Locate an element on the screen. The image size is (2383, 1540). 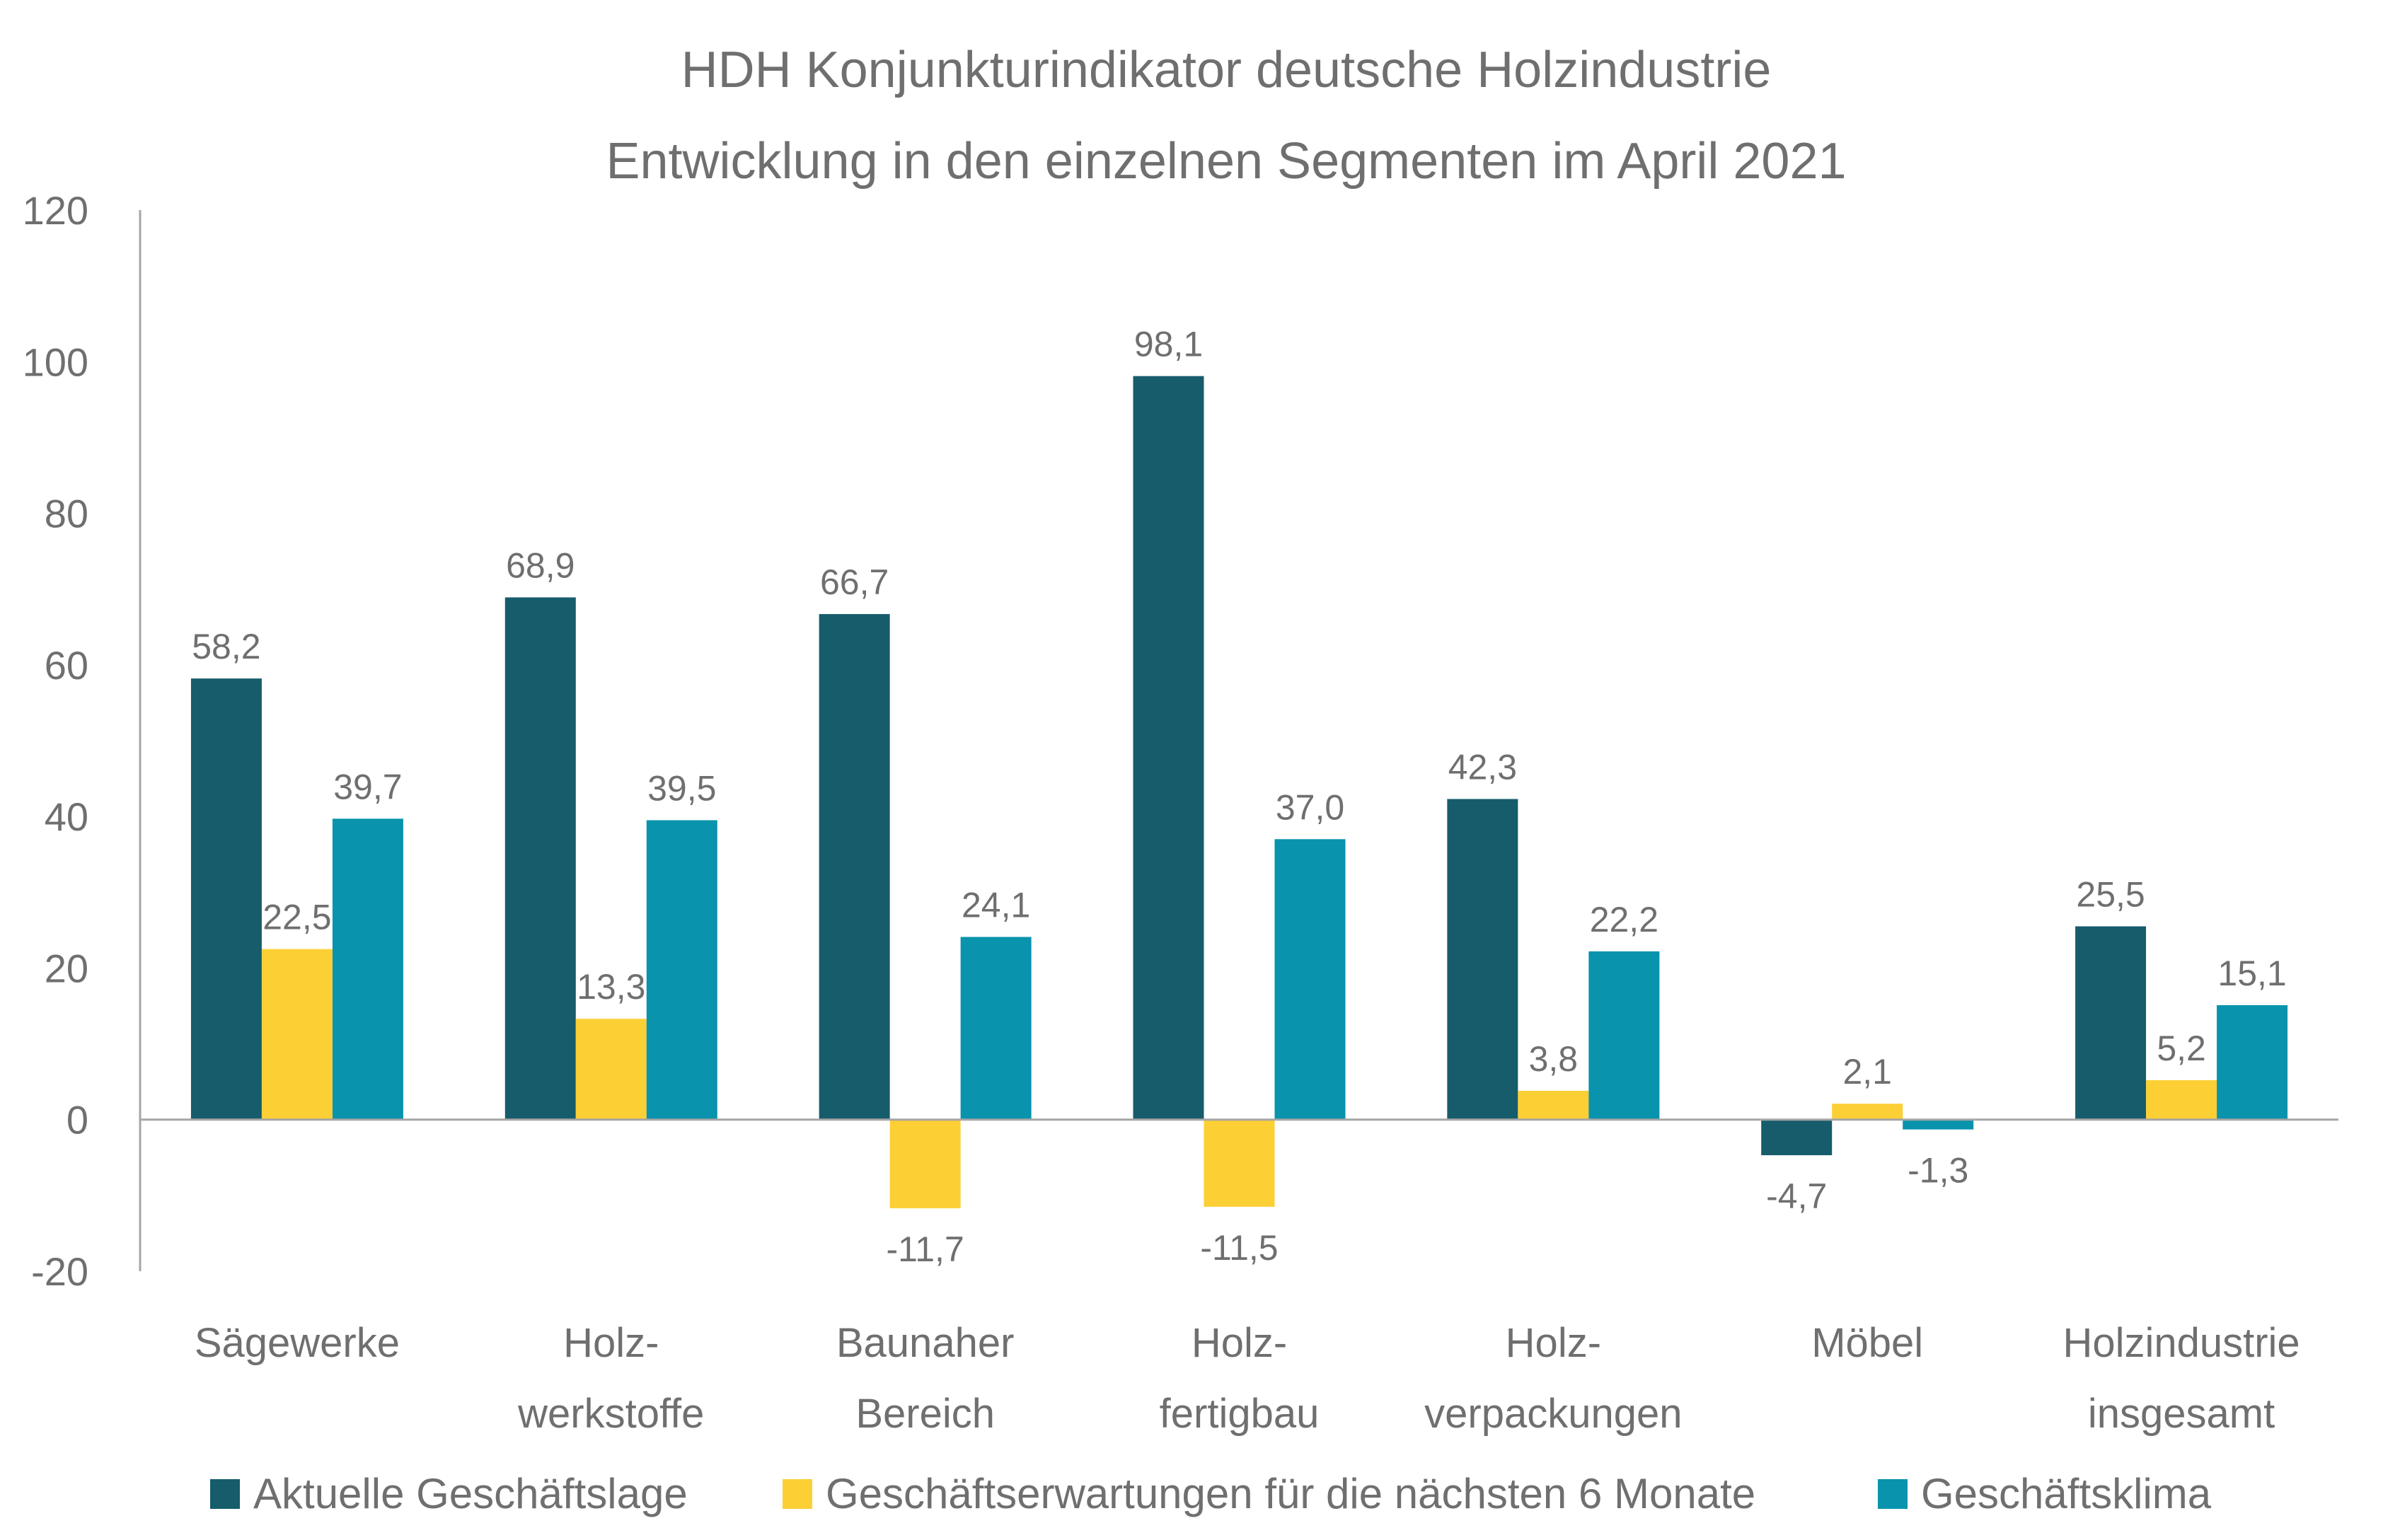
category-label: Möbel is located at coordinates (1867, 1343).